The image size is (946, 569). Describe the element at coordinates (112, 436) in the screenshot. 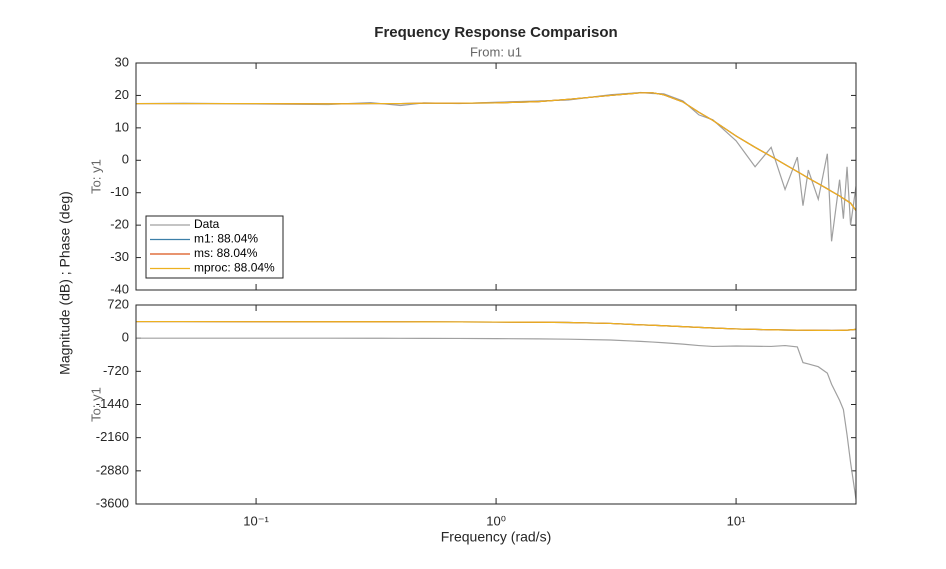

I see `y-tick-label: -2160` at that location.